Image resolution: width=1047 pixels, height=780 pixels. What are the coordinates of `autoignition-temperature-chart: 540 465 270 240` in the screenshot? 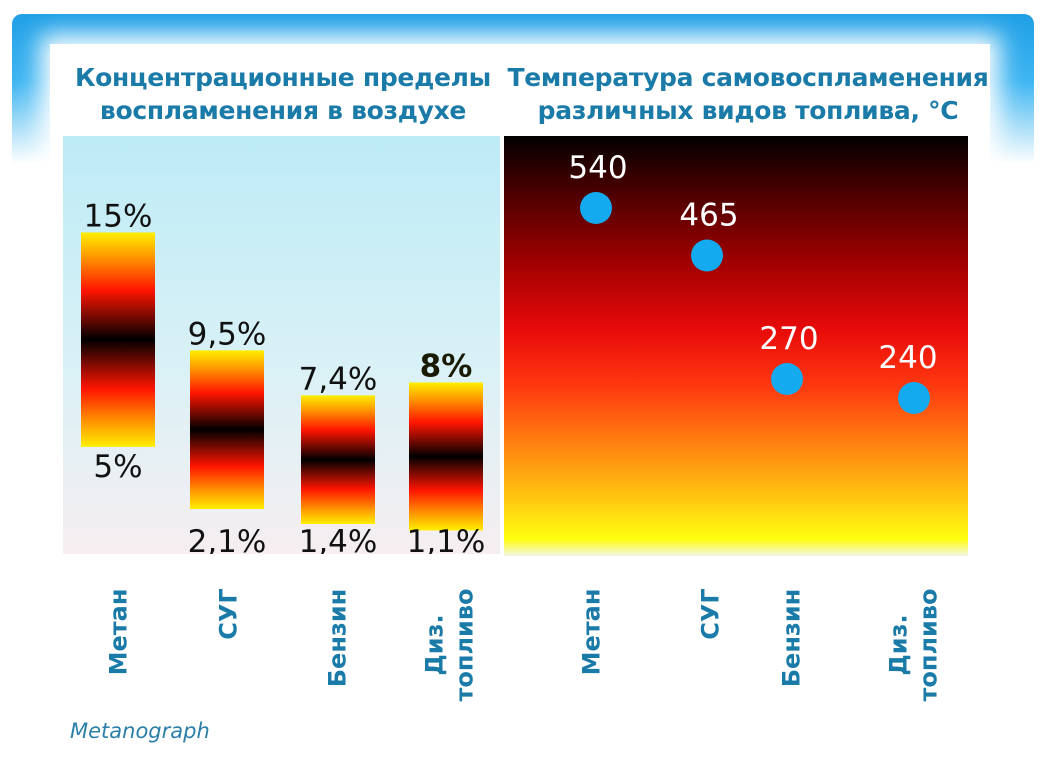 It's located at (753, 282).